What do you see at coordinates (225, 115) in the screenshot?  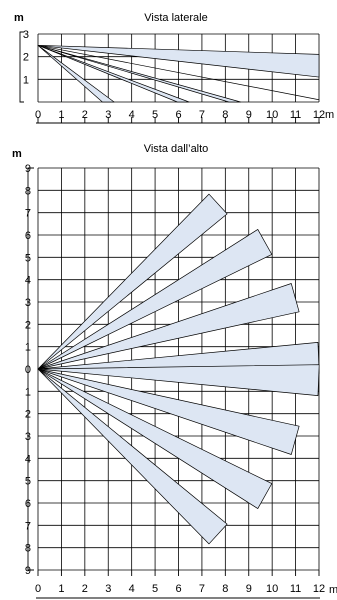 I see `side-x-tick-label: 8` at bounding box center [225, 115].